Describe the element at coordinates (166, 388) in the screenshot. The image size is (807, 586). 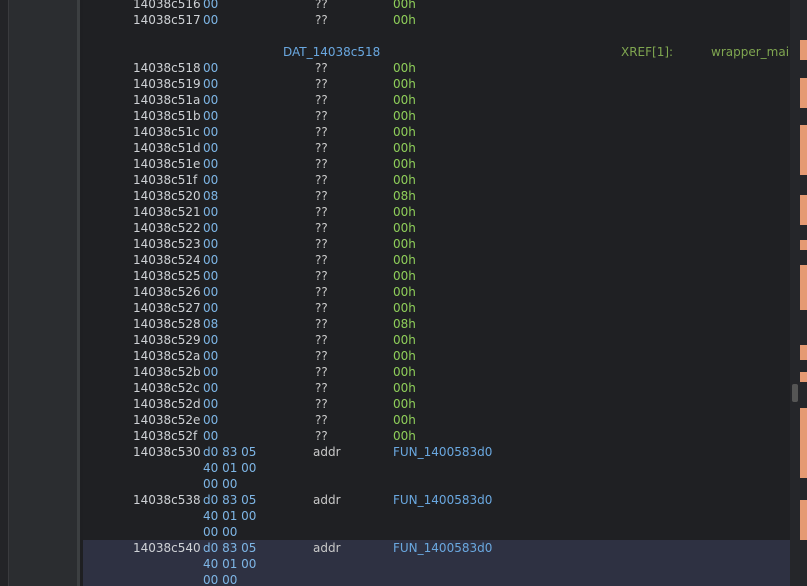
I see `address: 14038c52c` at that location.